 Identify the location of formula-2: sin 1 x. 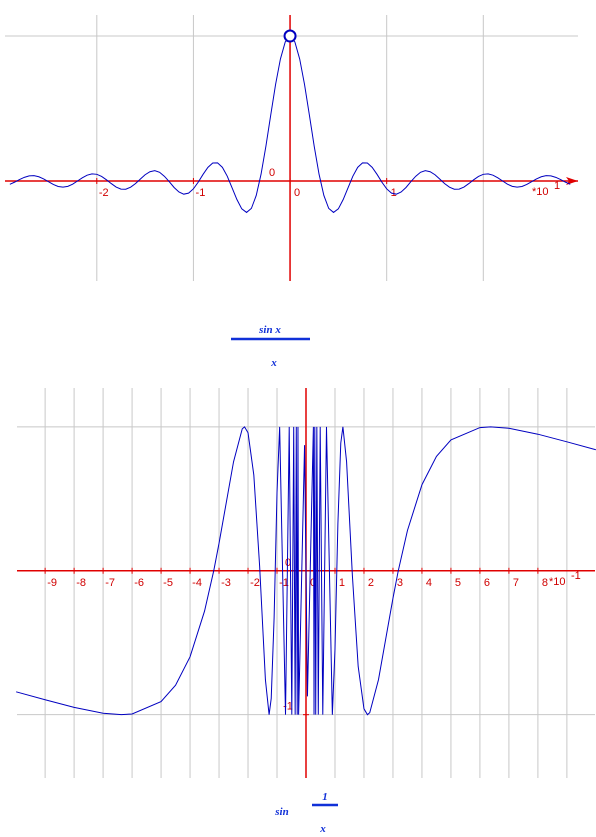
(306, 813).